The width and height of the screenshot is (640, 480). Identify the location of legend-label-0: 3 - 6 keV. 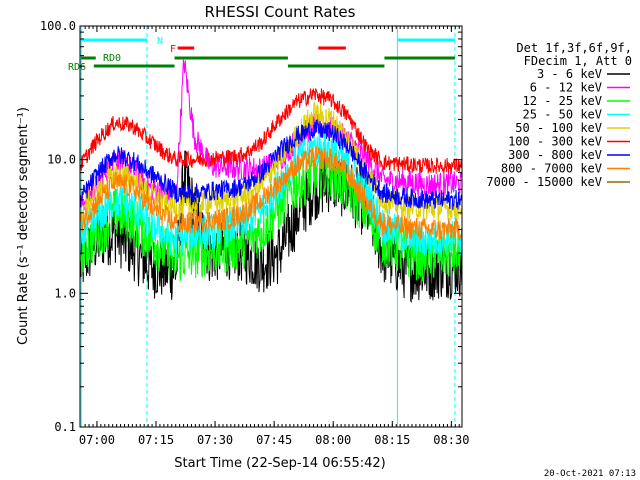
(569, 74).